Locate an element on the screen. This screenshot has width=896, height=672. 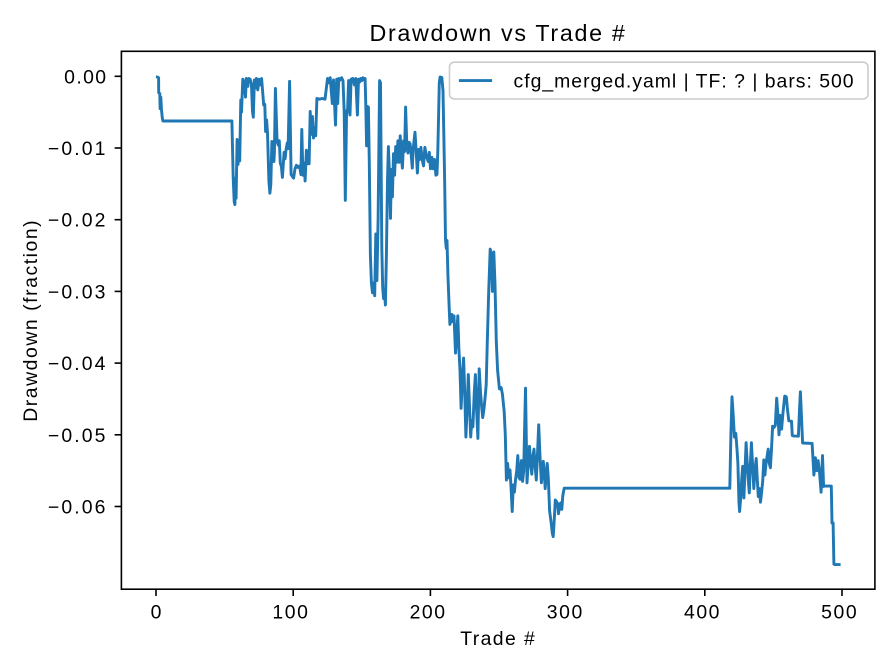
svg-text: 0.00 is located at coordinates (85, 77).